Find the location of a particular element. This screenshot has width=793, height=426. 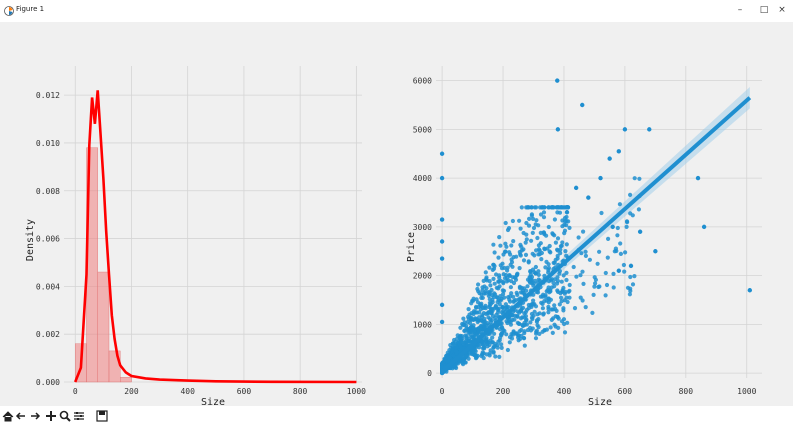

back-icon is located at coordinates (21, 416).